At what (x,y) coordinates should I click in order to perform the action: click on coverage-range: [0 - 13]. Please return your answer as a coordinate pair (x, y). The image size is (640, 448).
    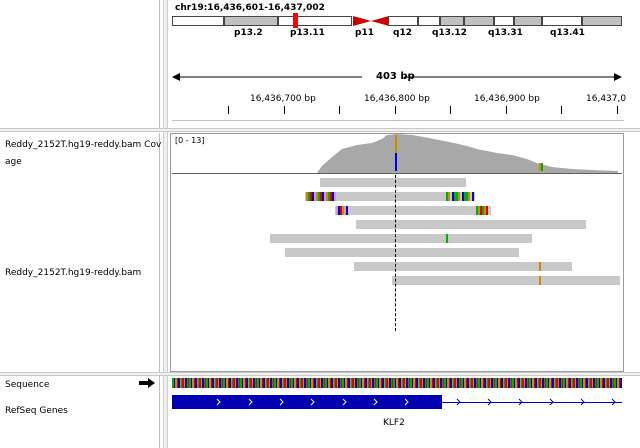
    Looking at the image, I should click on (190, 140).